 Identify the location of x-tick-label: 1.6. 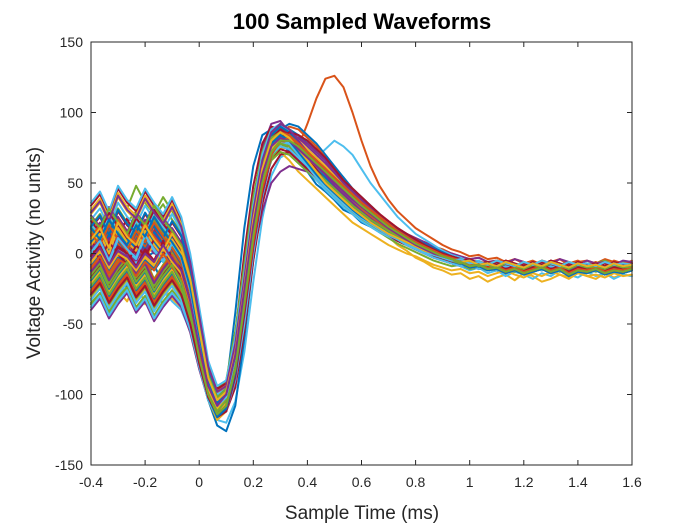
(632, 482).